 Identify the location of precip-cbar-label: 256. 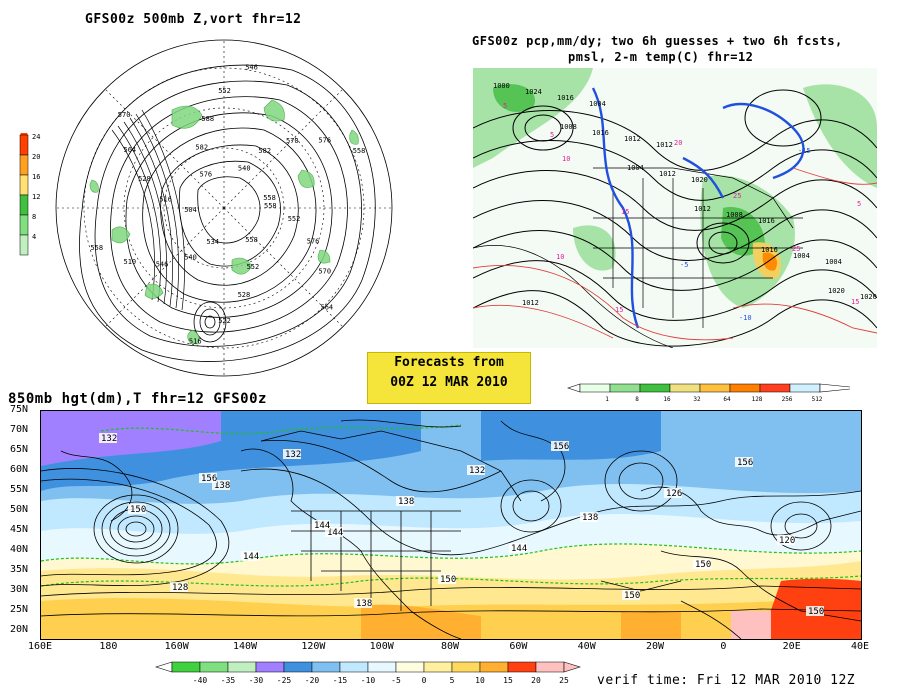
(787, 399).